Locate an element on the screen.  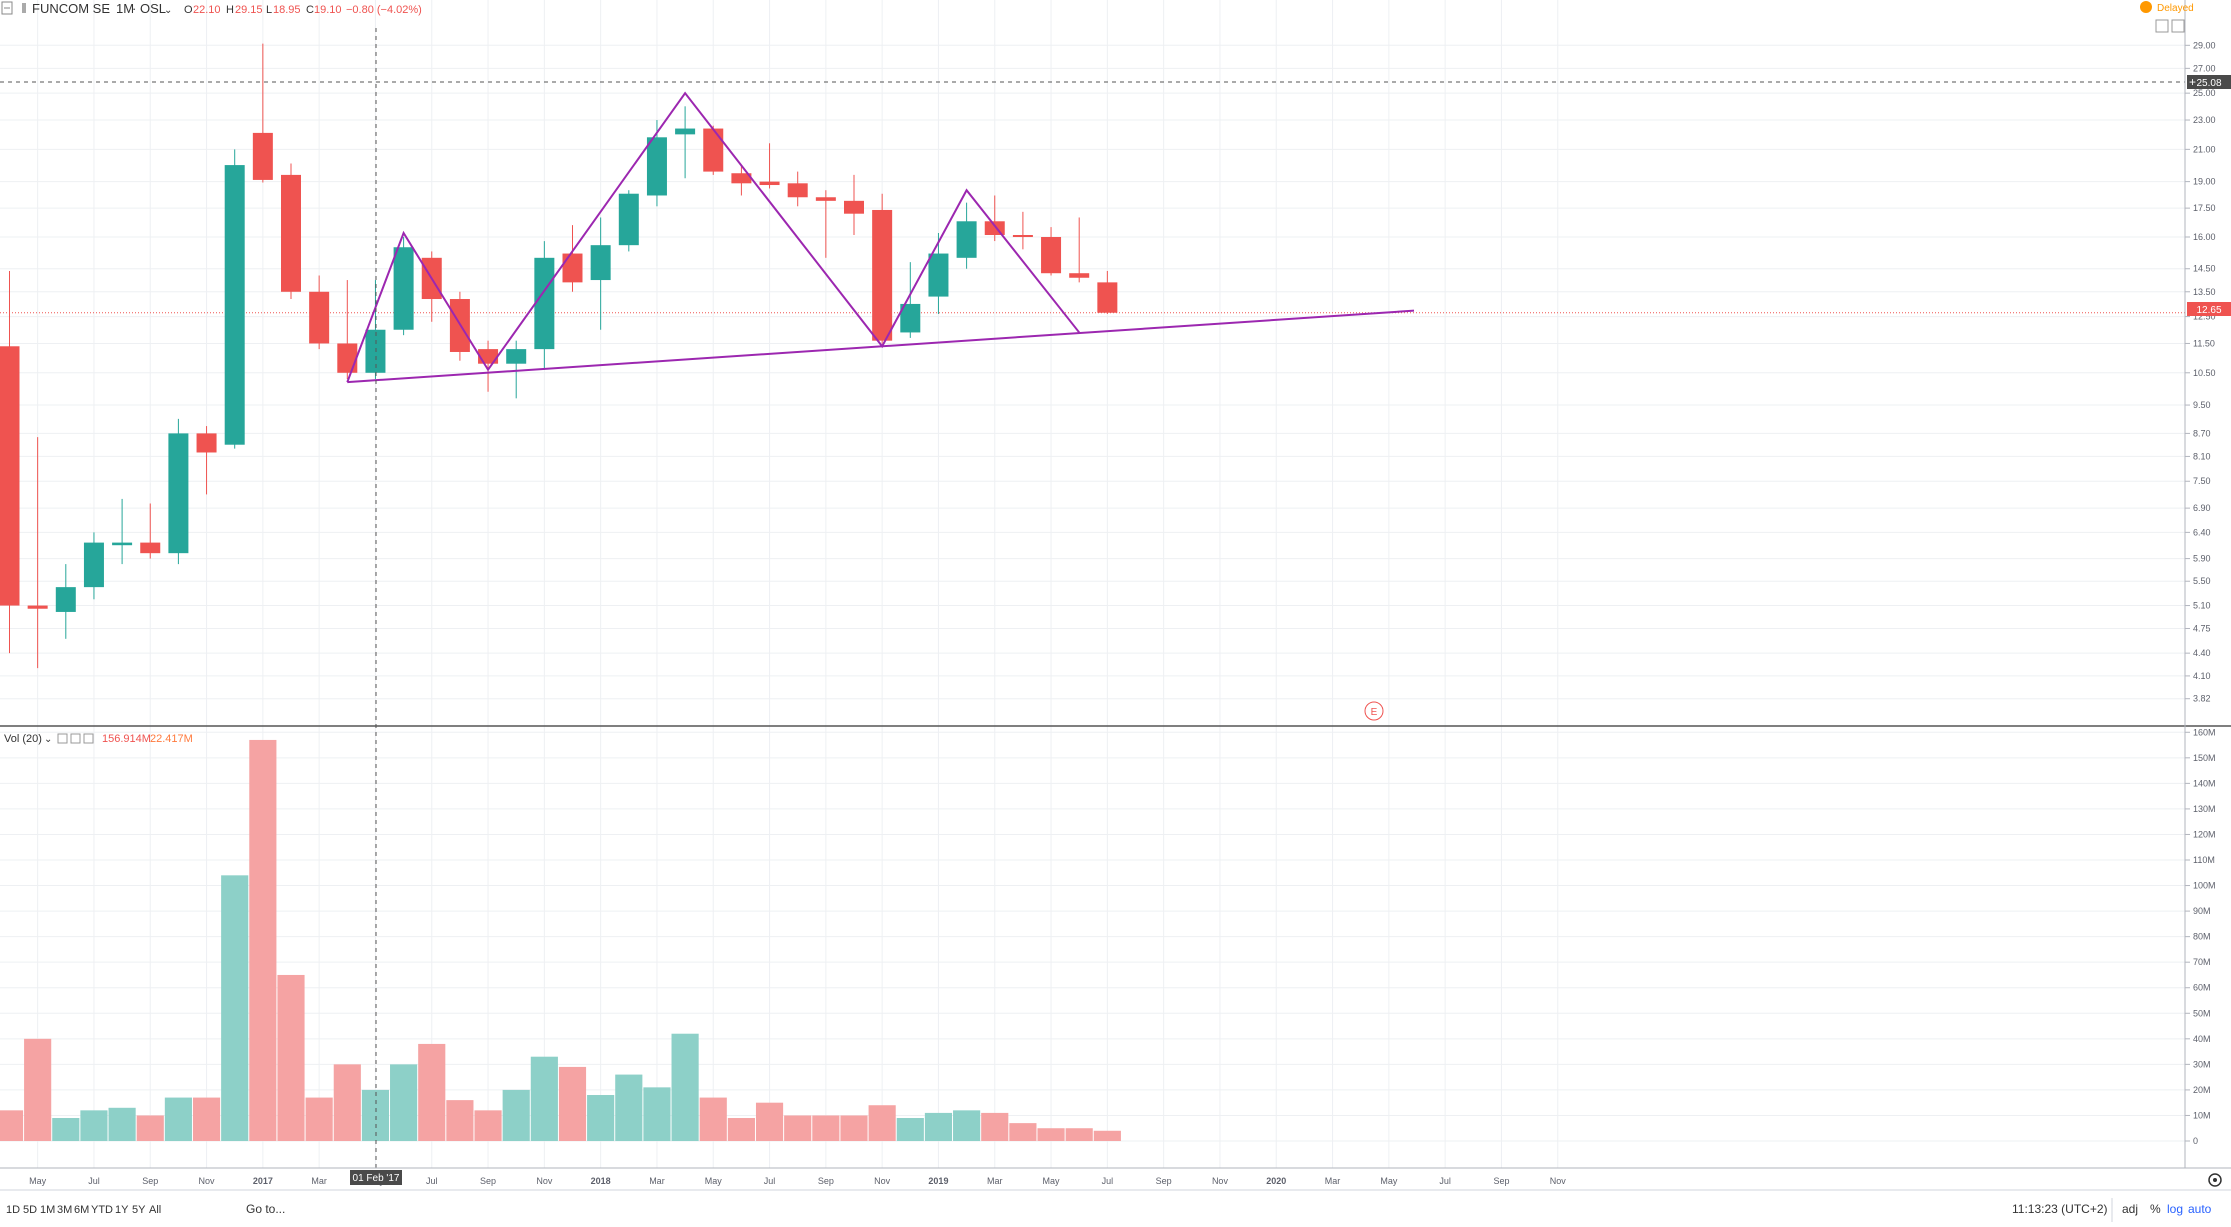
cursor-date-label: 01 Feb '17 is located at coordinates (376, 1177).